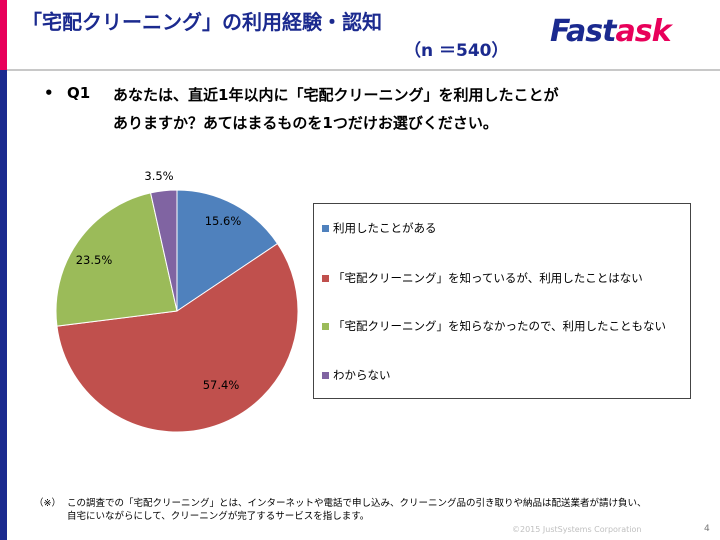  Describe the element at coordinates (3, 270) in the screenshot. I see `left-accent-bar` at that location.